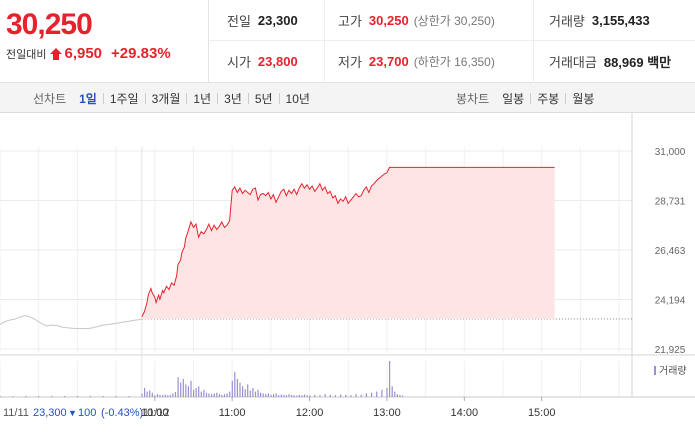 The image size is (695, 433). I want to click on tab-3m: 3개월, so click(166, 98).